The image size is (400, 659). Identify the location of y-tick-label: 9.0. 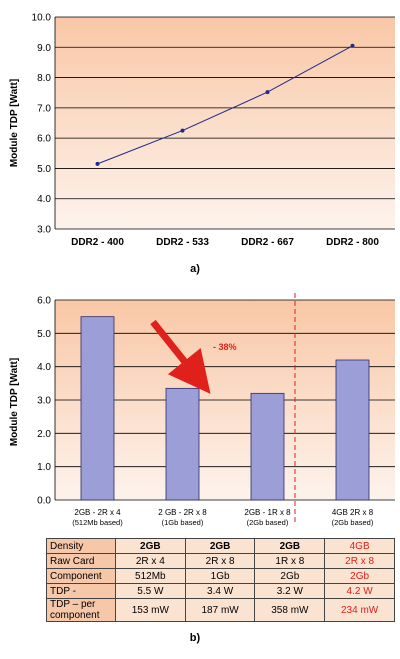
(44, 48).